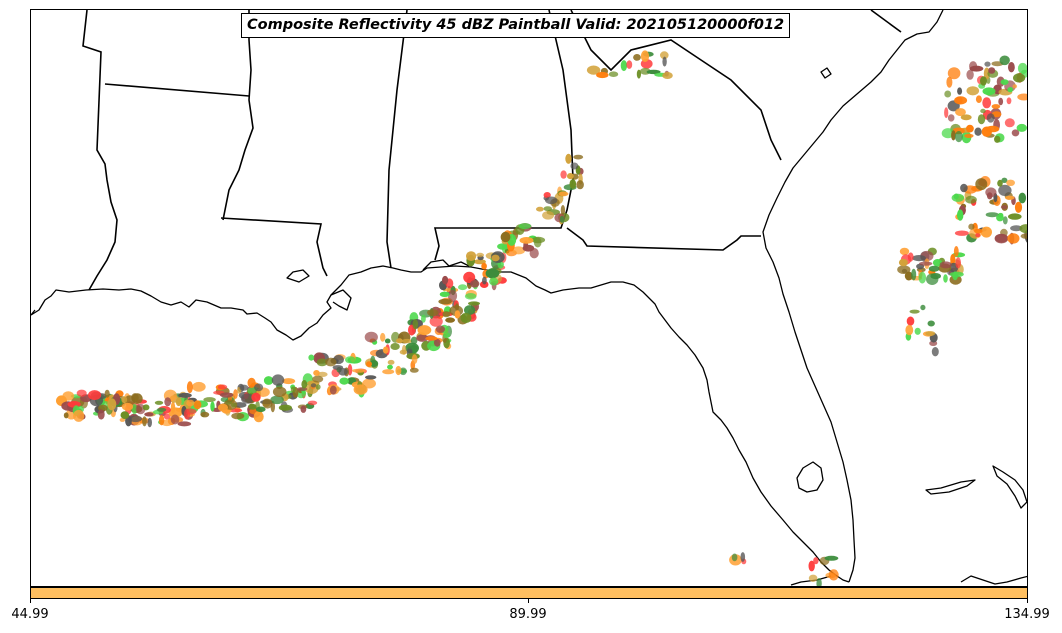 The height and width of the screenshot is (633, 1062). Describe the element at coordinates (528, 614) in the screenshot. I see `colorbar-tick-label-mid: 89.99` at that location.